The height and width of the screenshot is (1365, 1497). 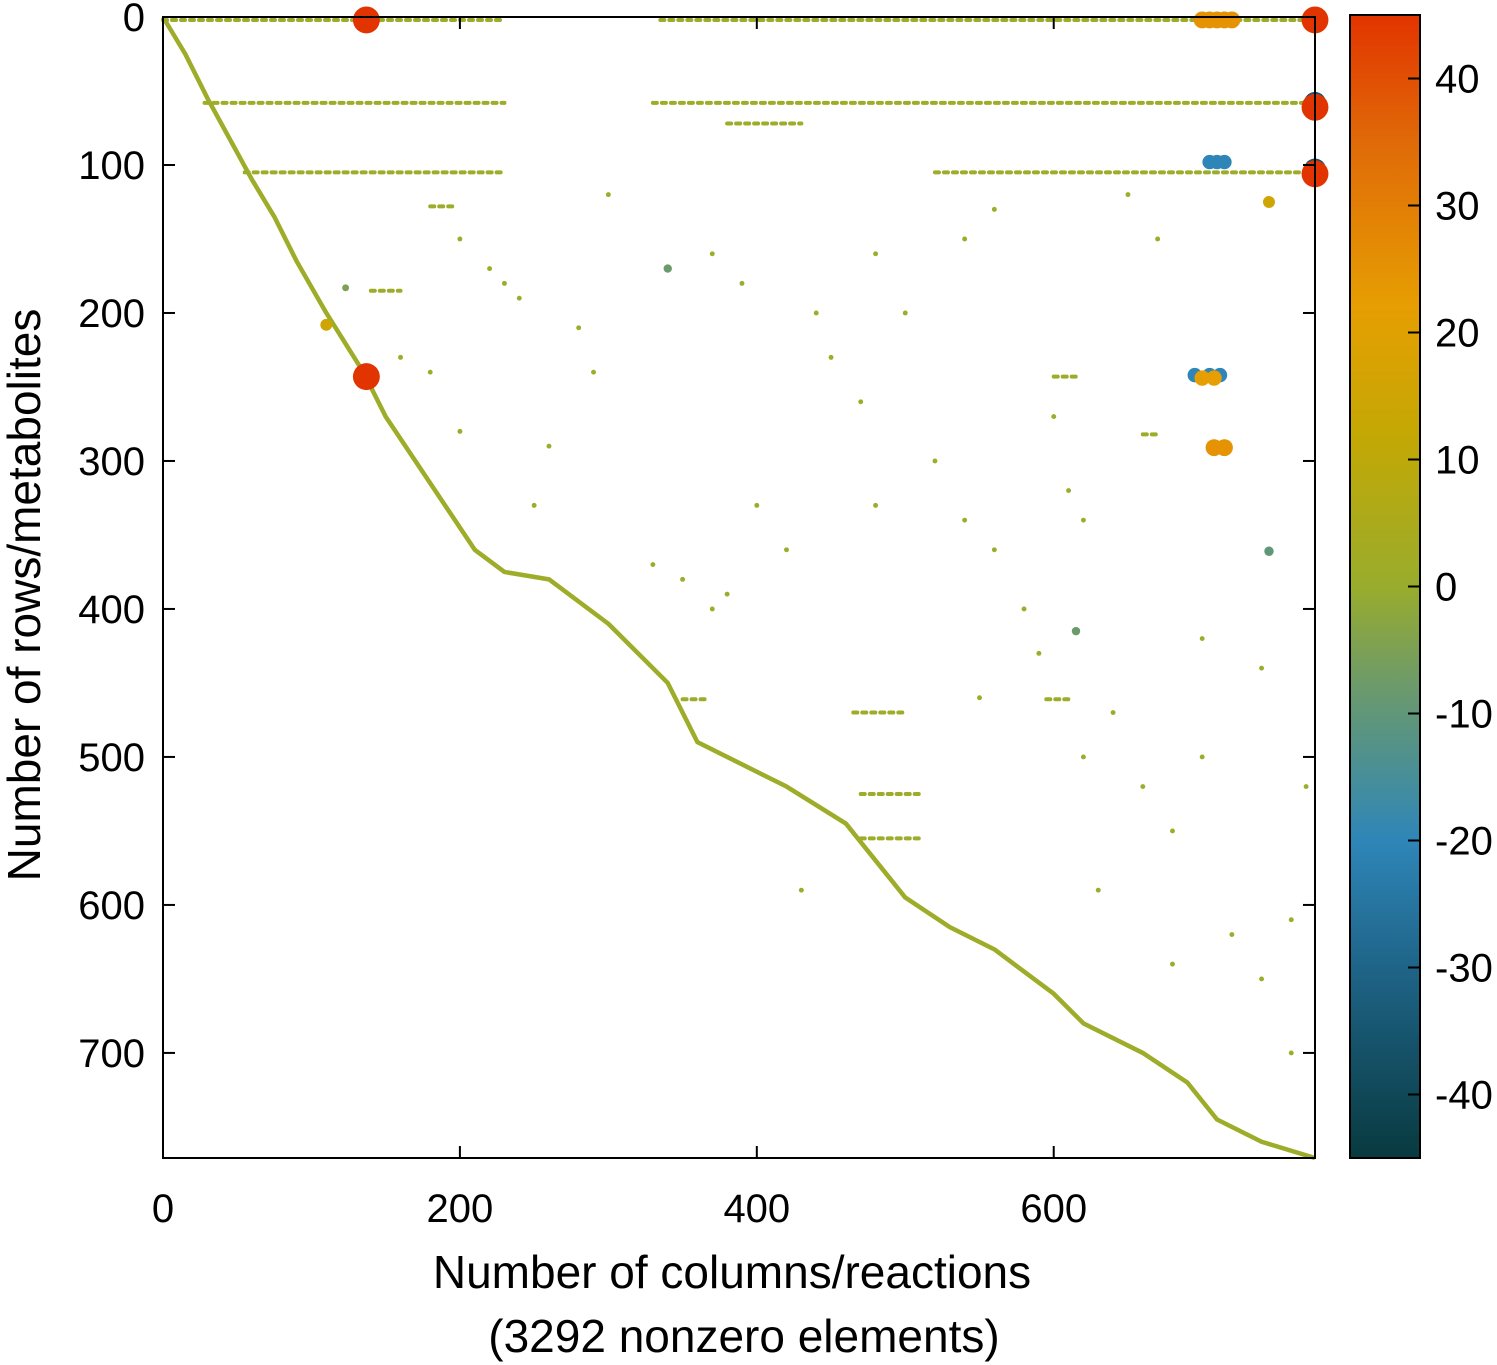 I want to click on x-tick-label: 600, so click(x=1053, y=1209).